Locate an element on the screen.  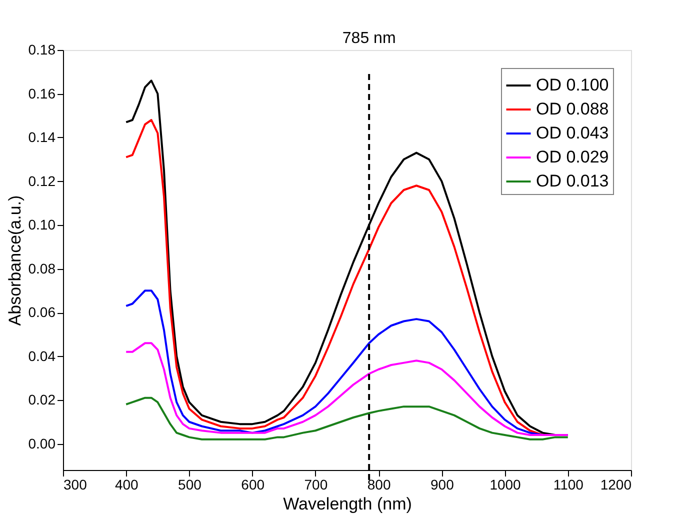
y-tick-label: 0.04 is located at coordinates (42, 356).